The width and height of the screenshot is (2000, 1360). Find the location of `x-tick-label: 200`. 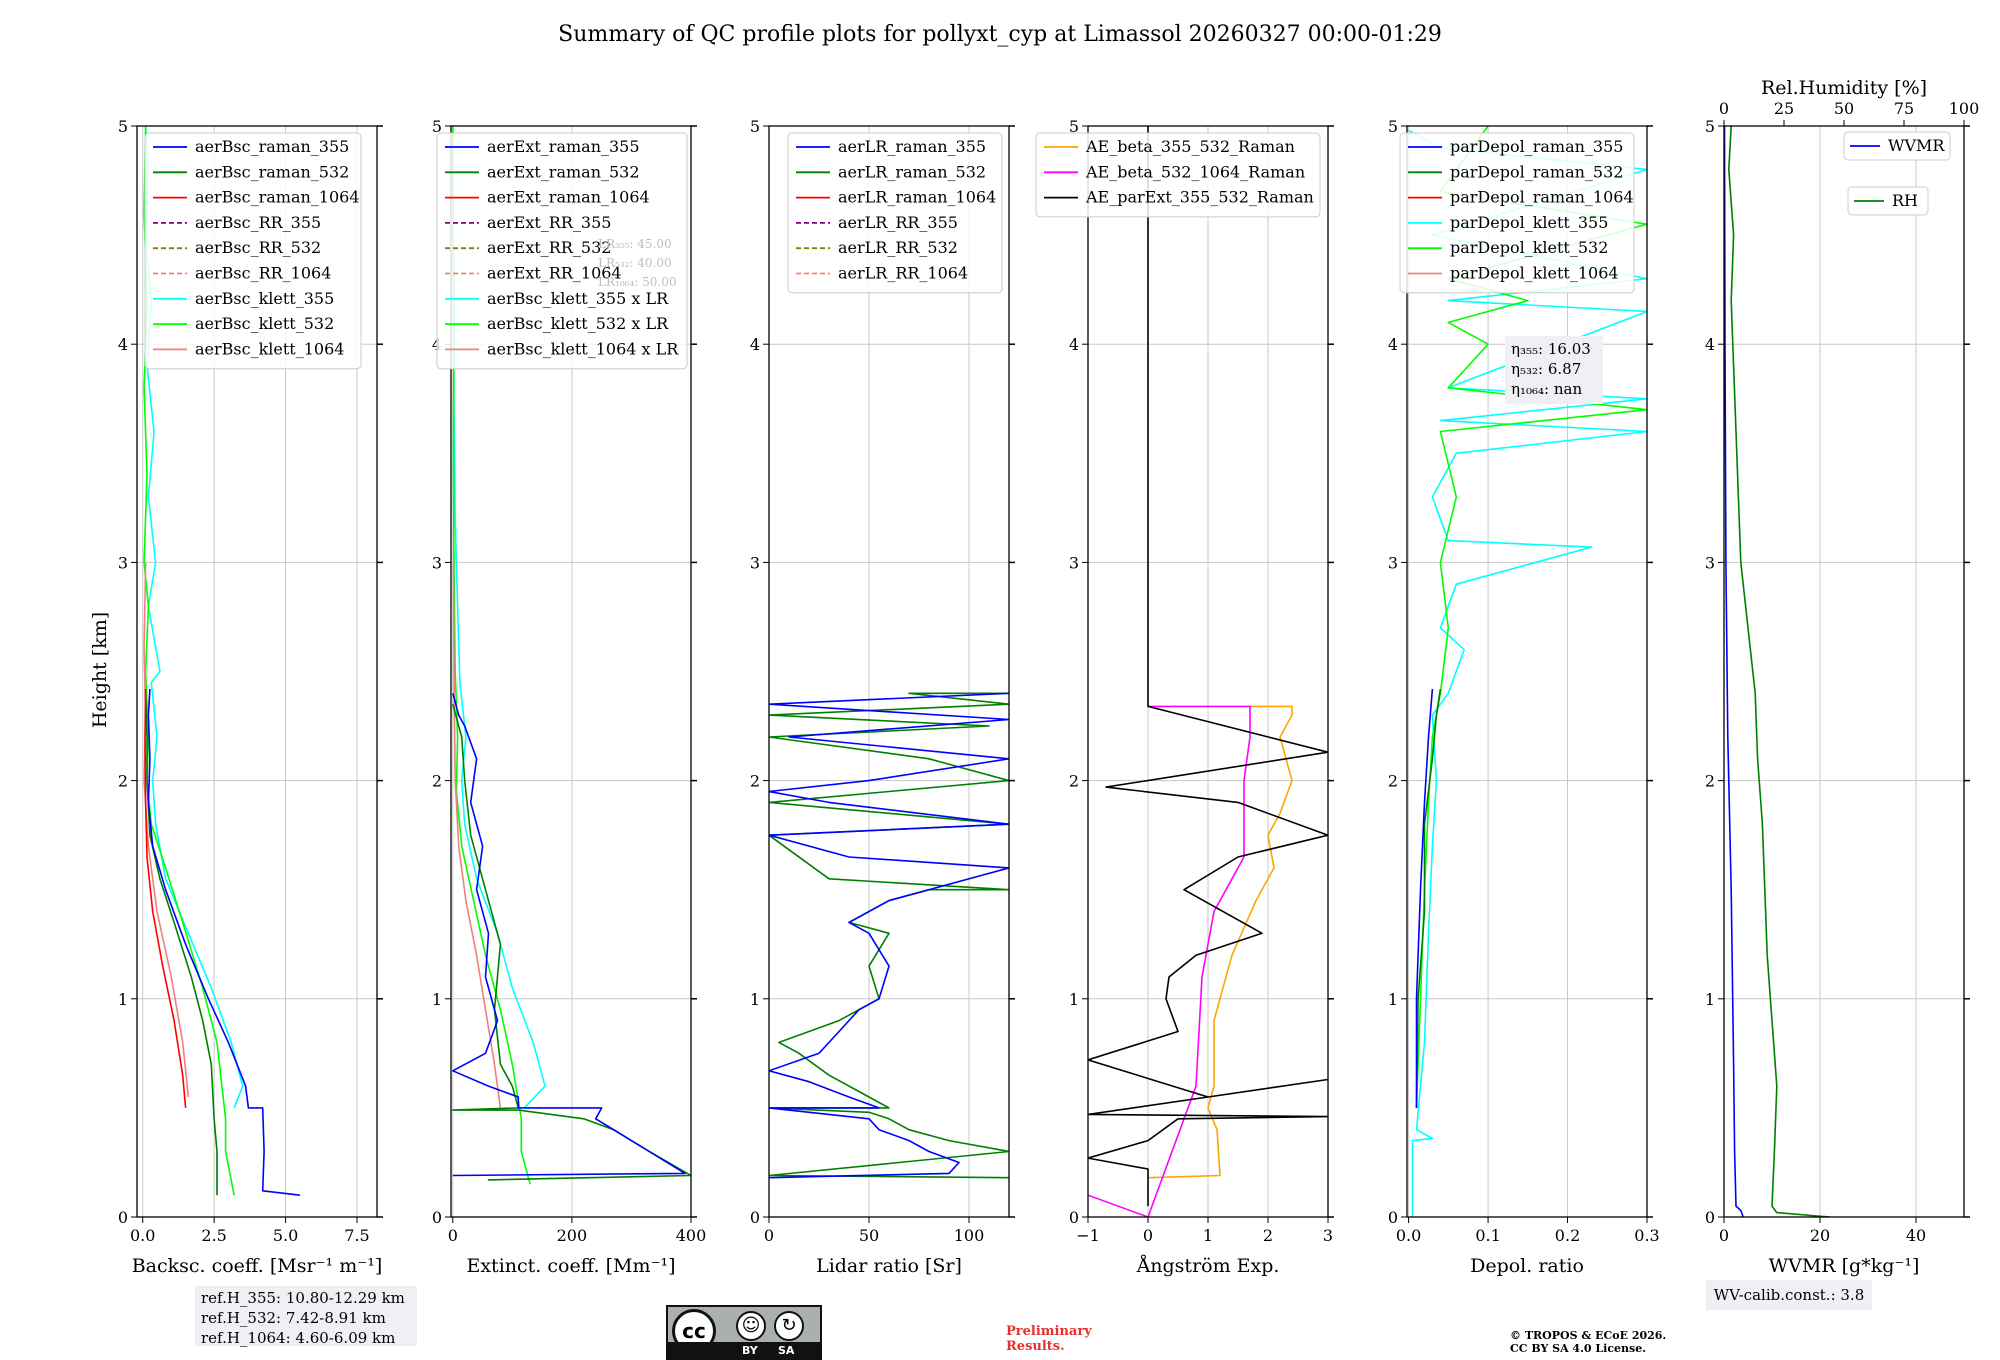

x-tick-label: 200 is located at coordinates (572, 1235).